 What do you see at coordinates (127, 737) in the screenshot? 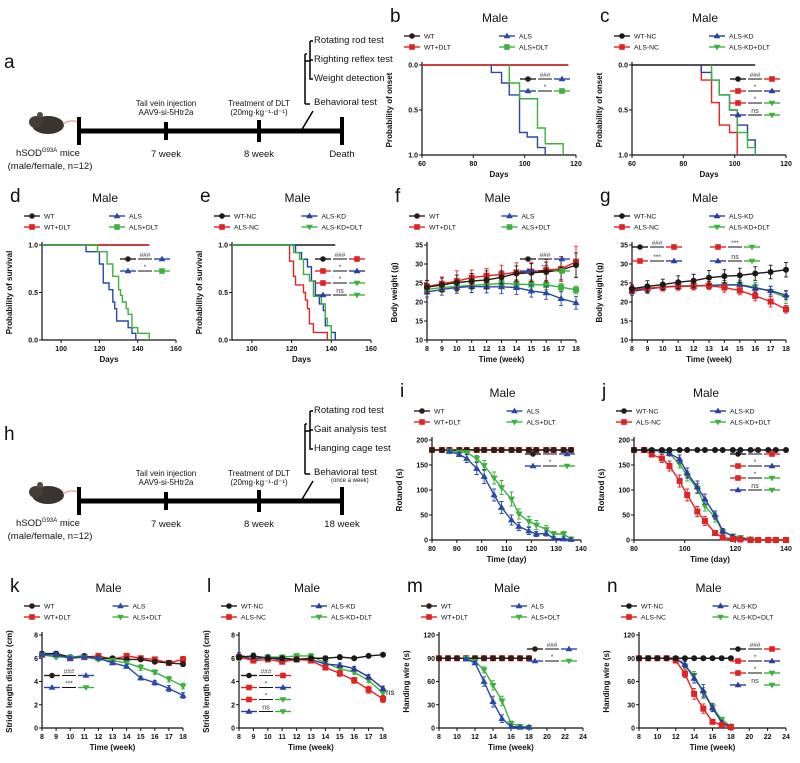
I see `x-tick-label: 14` at bounding box center [127, 737].